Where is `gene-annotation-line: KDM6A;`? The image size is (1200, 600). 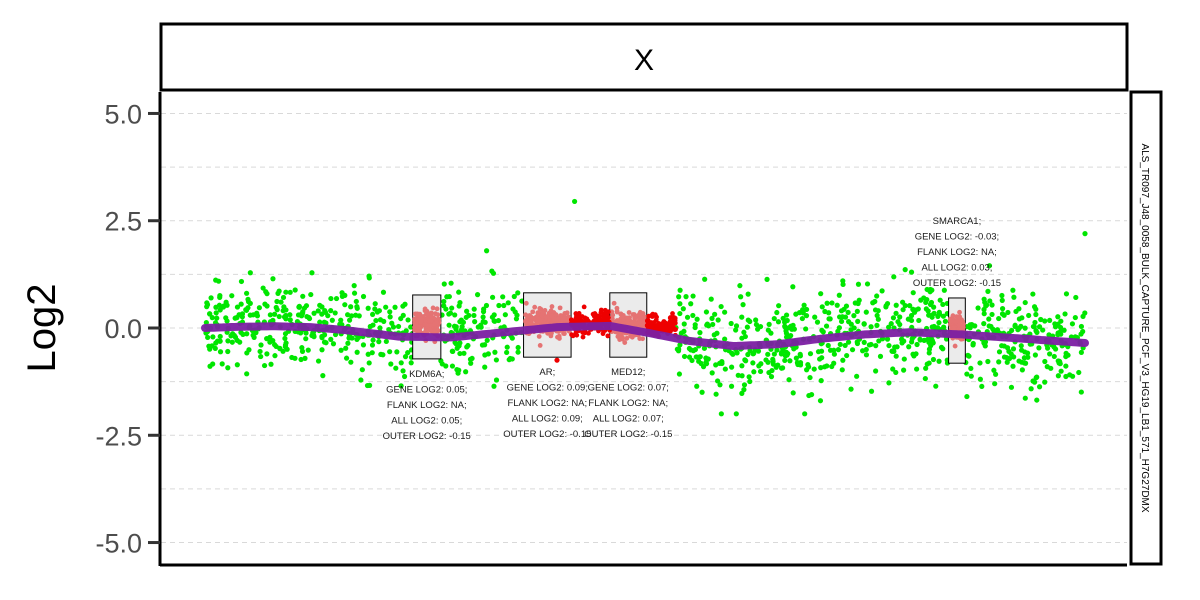
gene-annotation-line: KDM6A; is located at coordinates (426, 374).